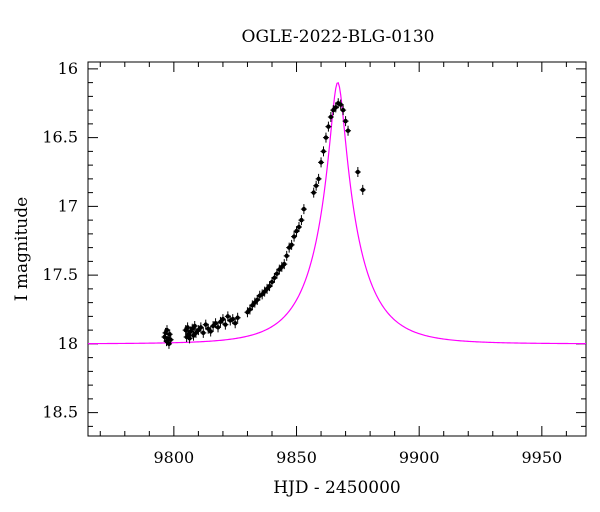 This screenshot has height=512, width=600. I want to click on x-tick-label: 9800, so click(174, 457).